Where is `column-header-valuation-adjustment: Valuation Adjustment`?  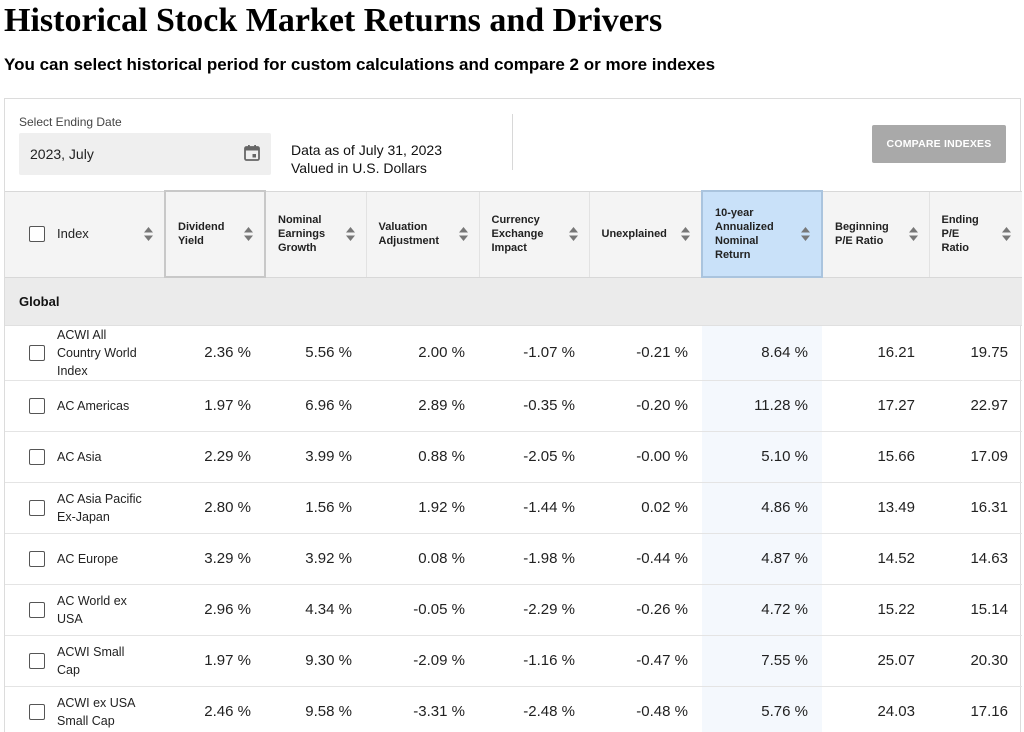
column-header-valuation-adjustment: Valuation Adjustment is located at coordinates (422, 234).